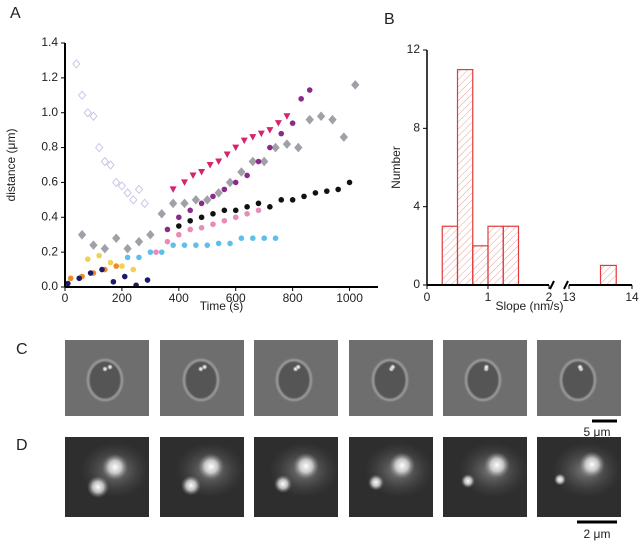 The width and height of the screenshot is (640, 546). I want to click on bar, so click(511, 255).